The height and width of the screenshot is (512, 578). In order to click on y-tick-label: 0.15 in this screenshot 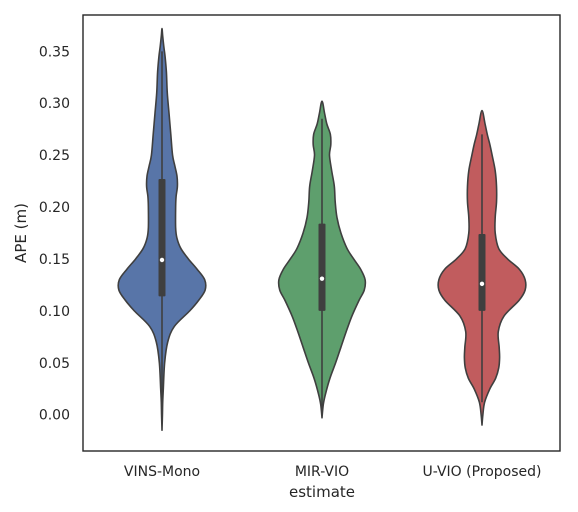, I will do `click(54, 260)`.